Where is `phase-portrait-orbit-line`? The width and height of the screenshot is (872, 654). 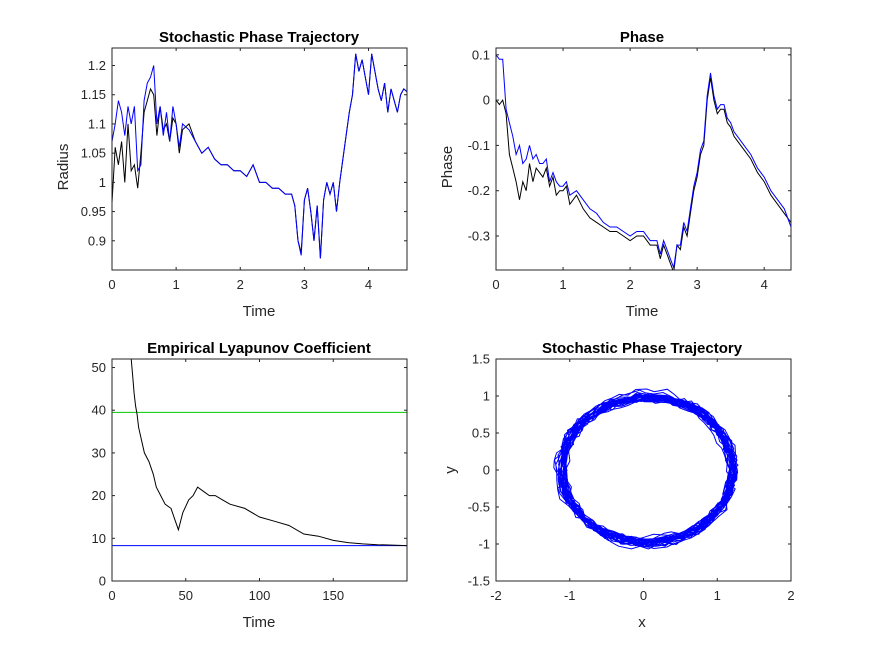
phase-portrait-orbit-line is located at coordinates (646, 469).